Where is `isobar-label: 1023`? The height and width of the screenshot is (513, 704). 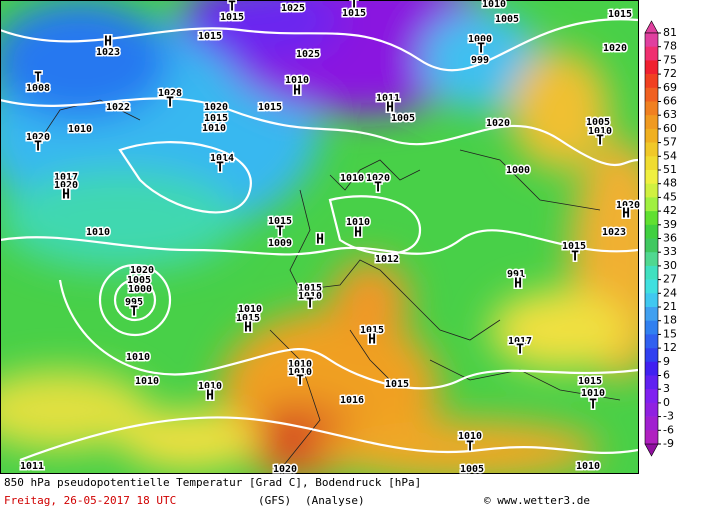
isobar-label: 1023 is located at coordinates (108, 52).